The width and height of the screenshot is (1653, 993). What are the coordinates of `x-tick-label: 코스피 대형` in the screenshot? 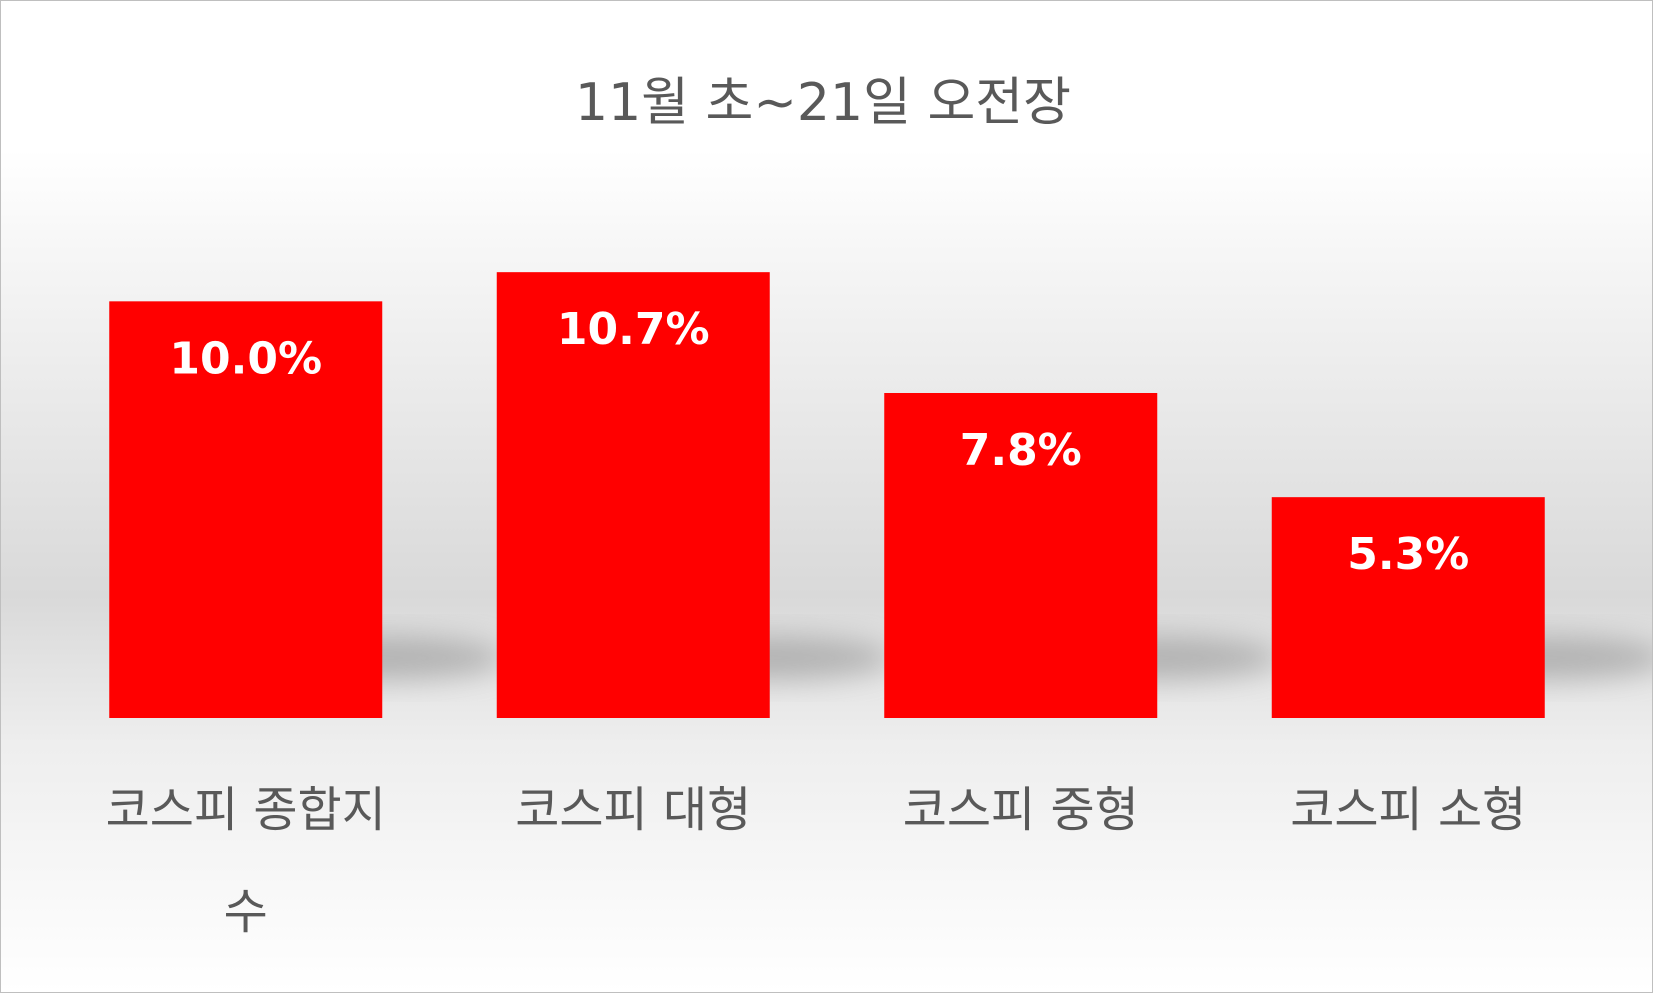 It's located at (633, 810).